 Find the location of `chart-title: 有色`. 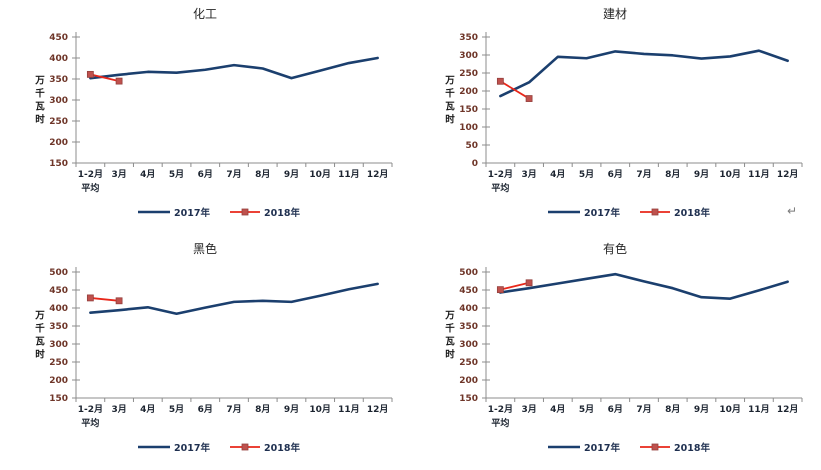

chart-title: 有色 is located at coordinates (615, 249).